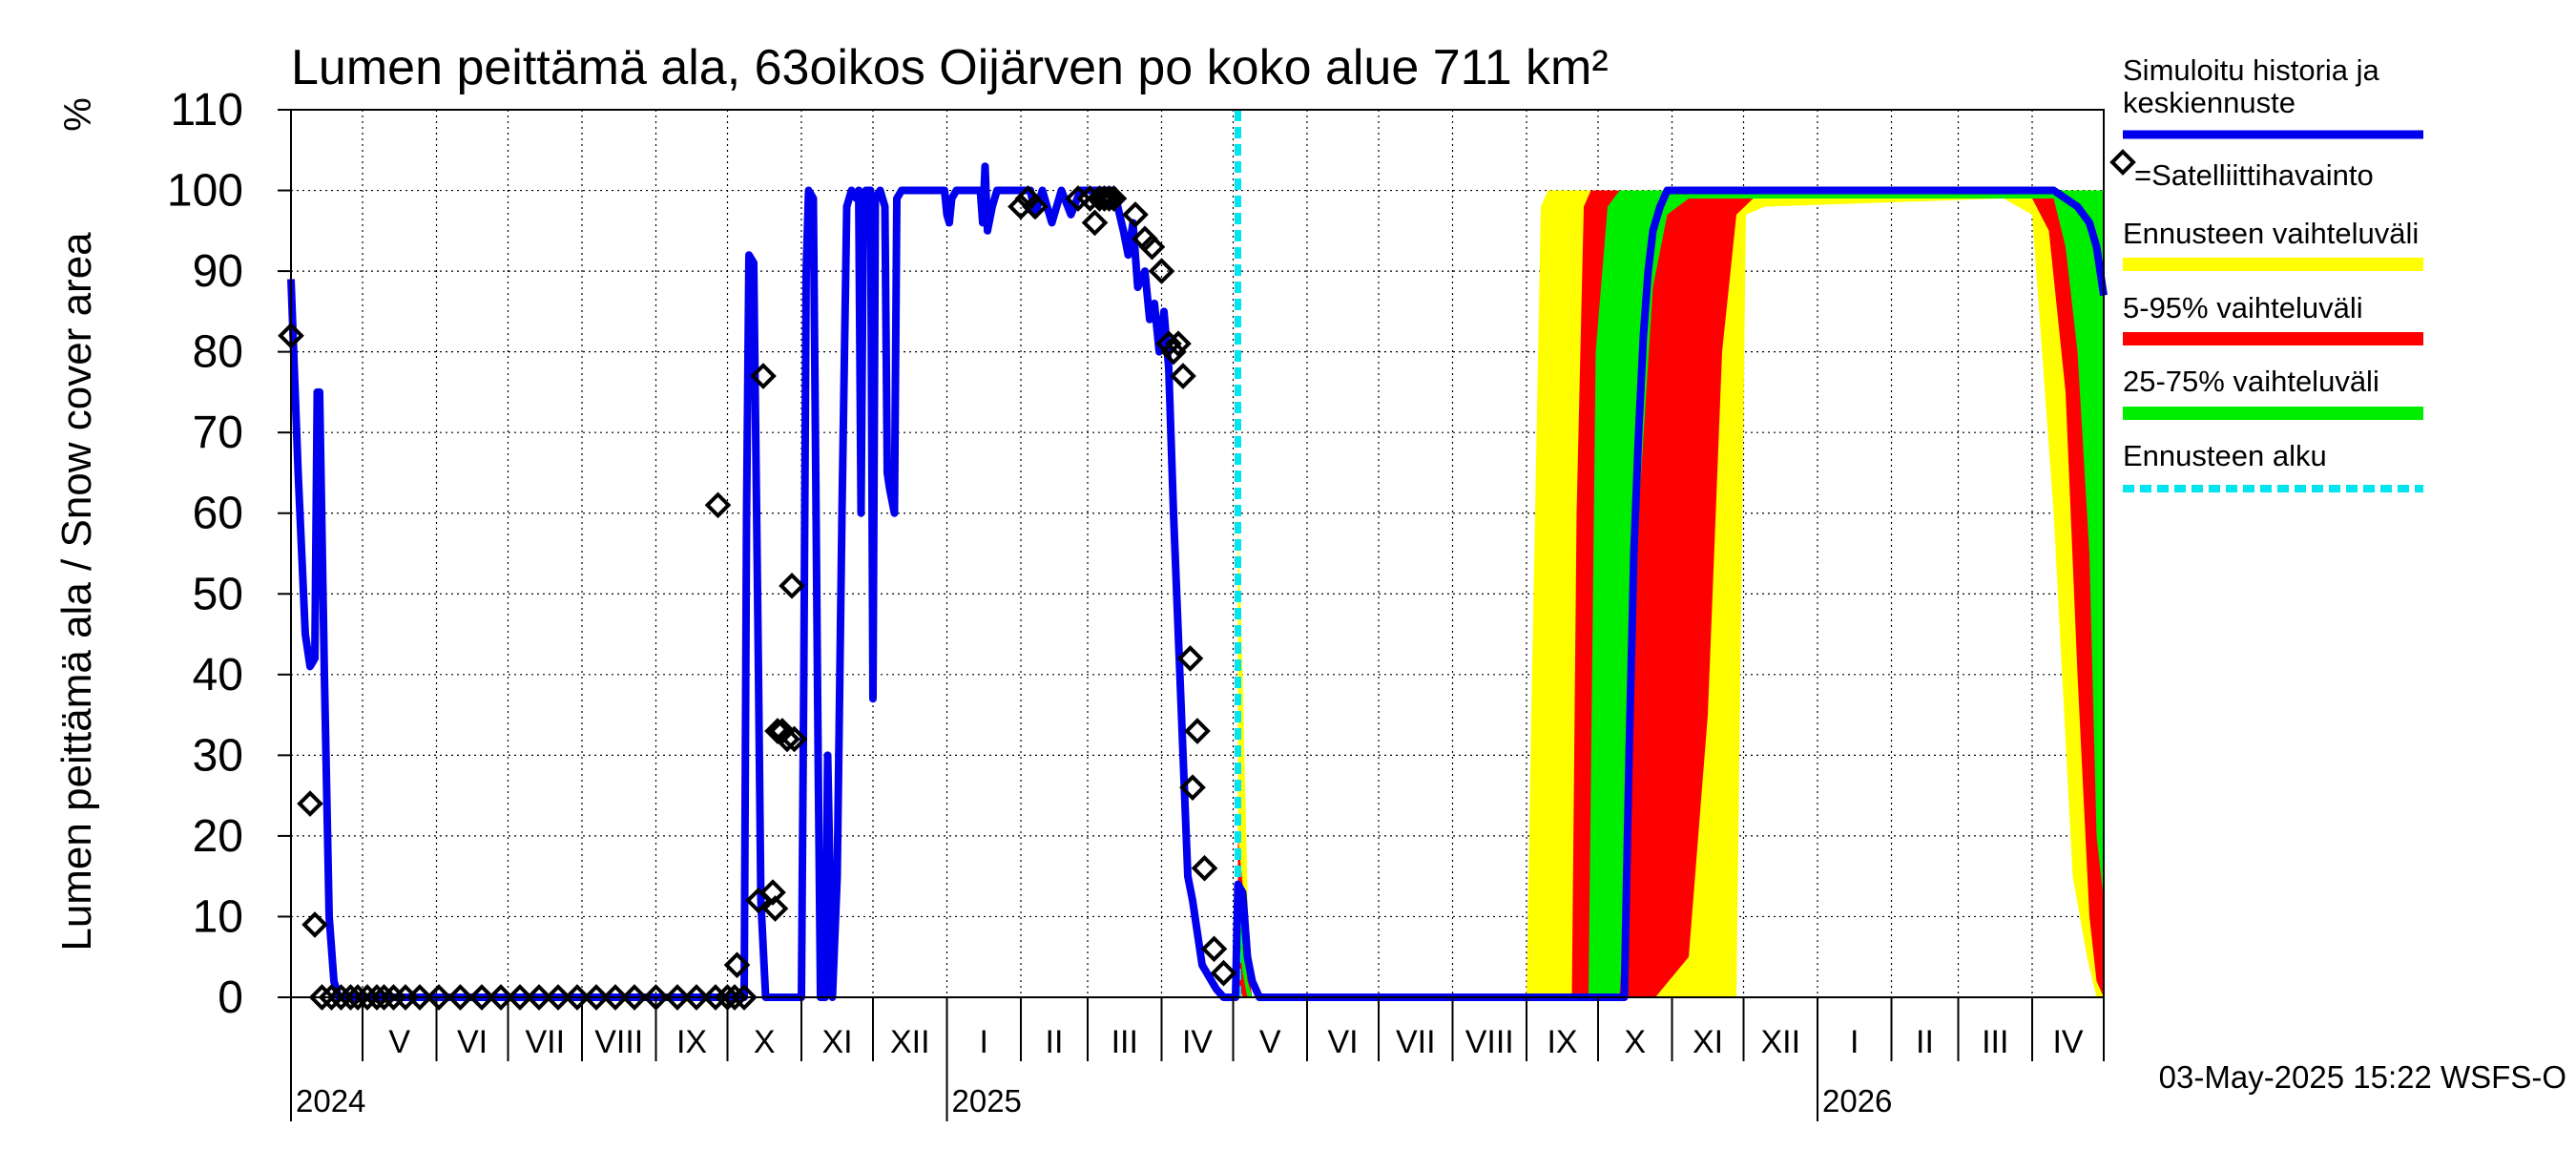 The width and height of the screenshot is (2576, 1150). What do you see at coordinates (218, 433) in the screenshot?
I see `y-tick-label: 70` at bounding box center [218, 433].